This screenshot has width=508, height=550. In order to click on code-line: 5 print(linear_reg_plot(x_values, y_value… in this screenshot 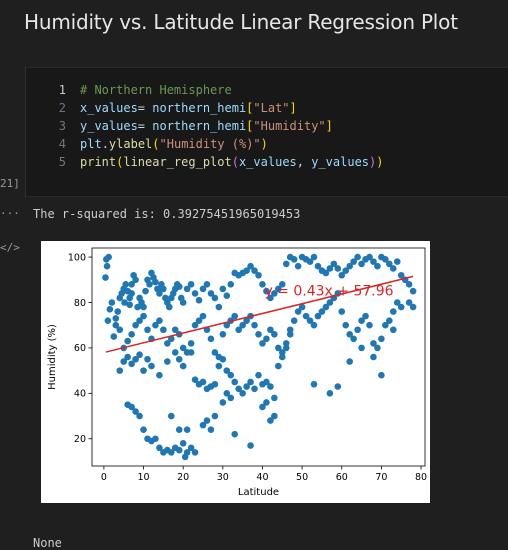, I will do `click(267, 162)`.